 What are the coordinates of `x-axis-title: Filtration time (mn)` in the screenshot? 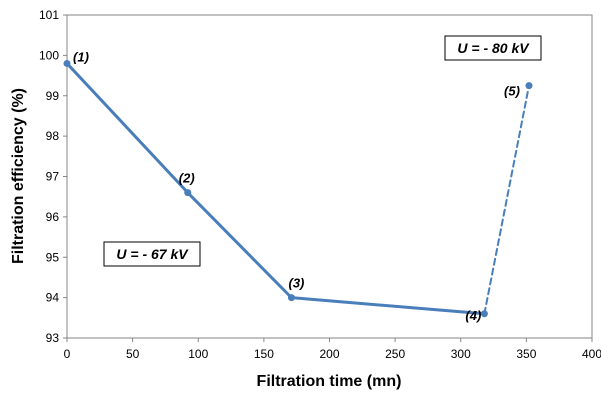 It's located at (329, 381).